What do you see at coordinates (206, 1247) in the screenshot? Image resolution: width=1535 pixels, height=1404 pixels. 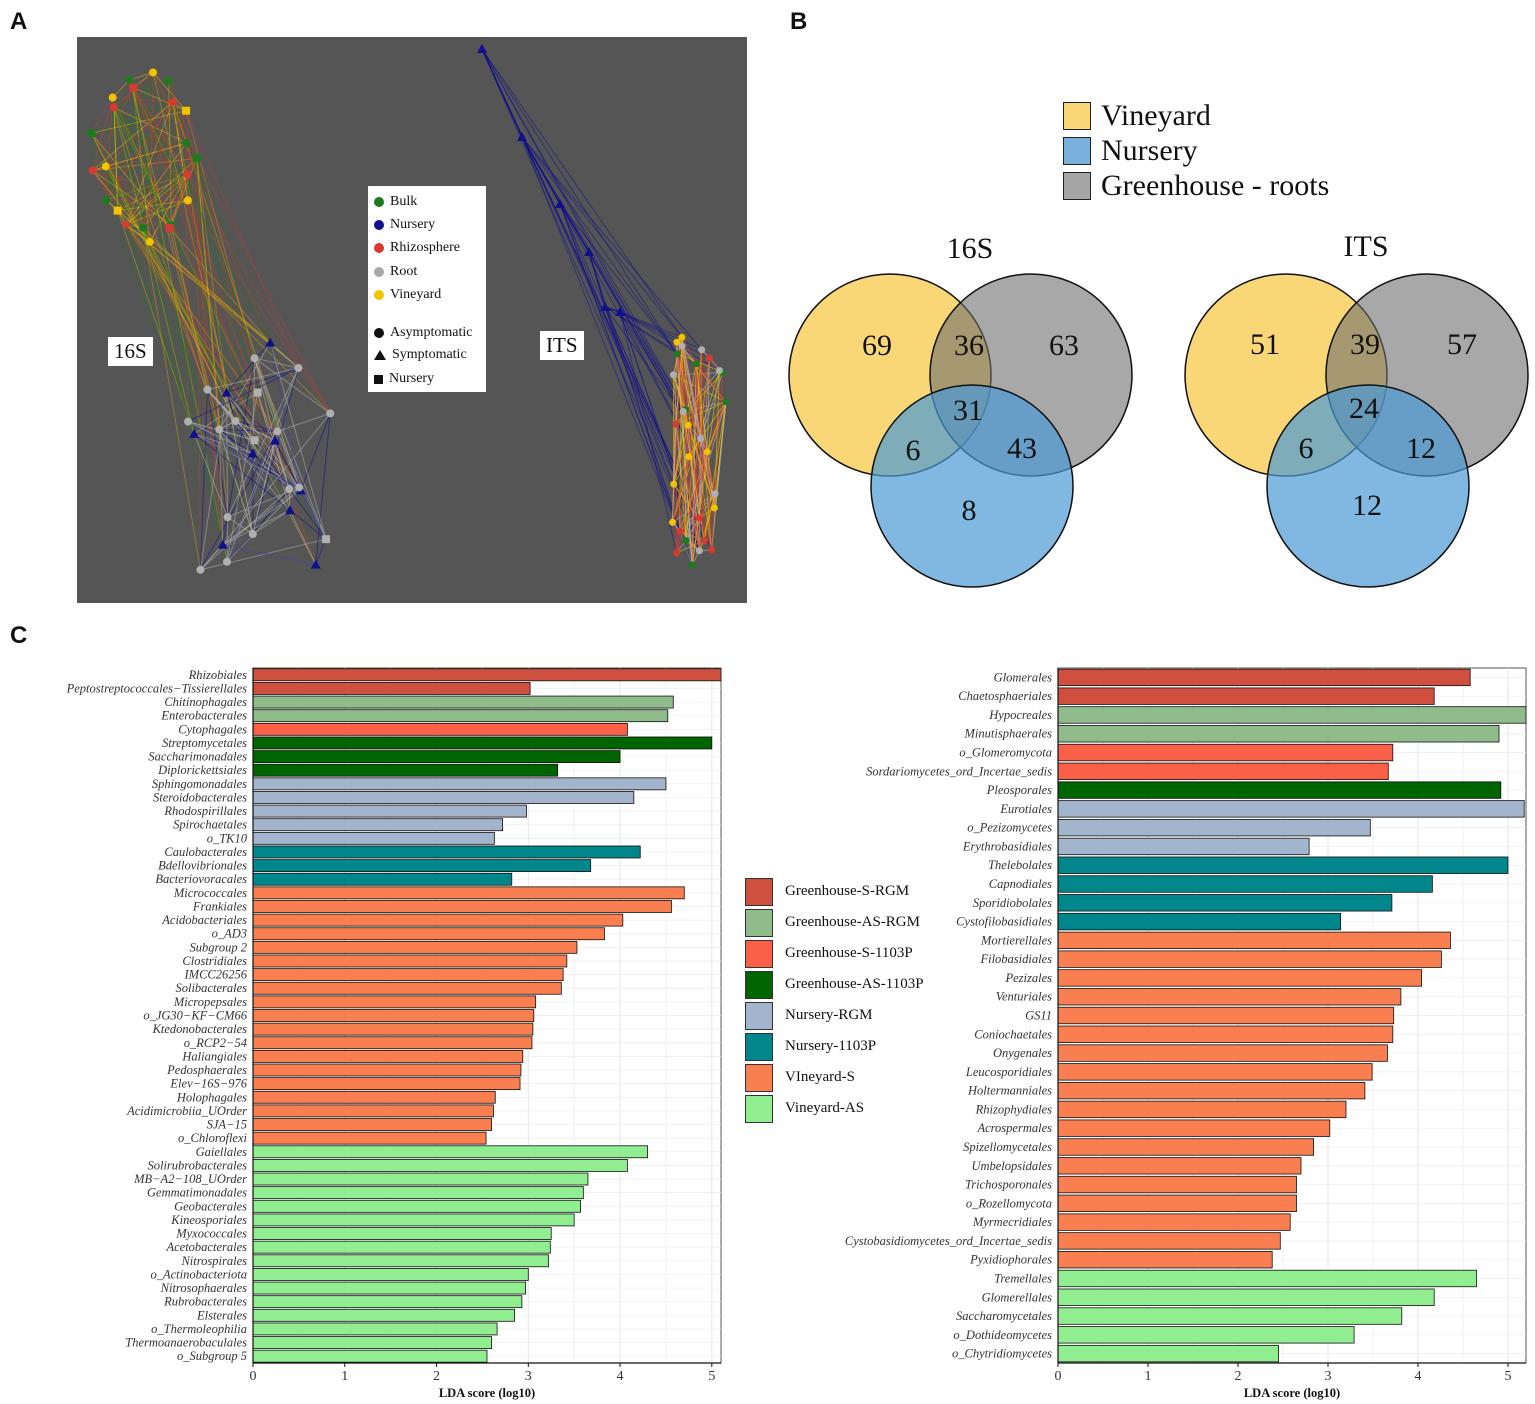 I see `category-label: Acetobacterales` at bounding box center [206, 1247].